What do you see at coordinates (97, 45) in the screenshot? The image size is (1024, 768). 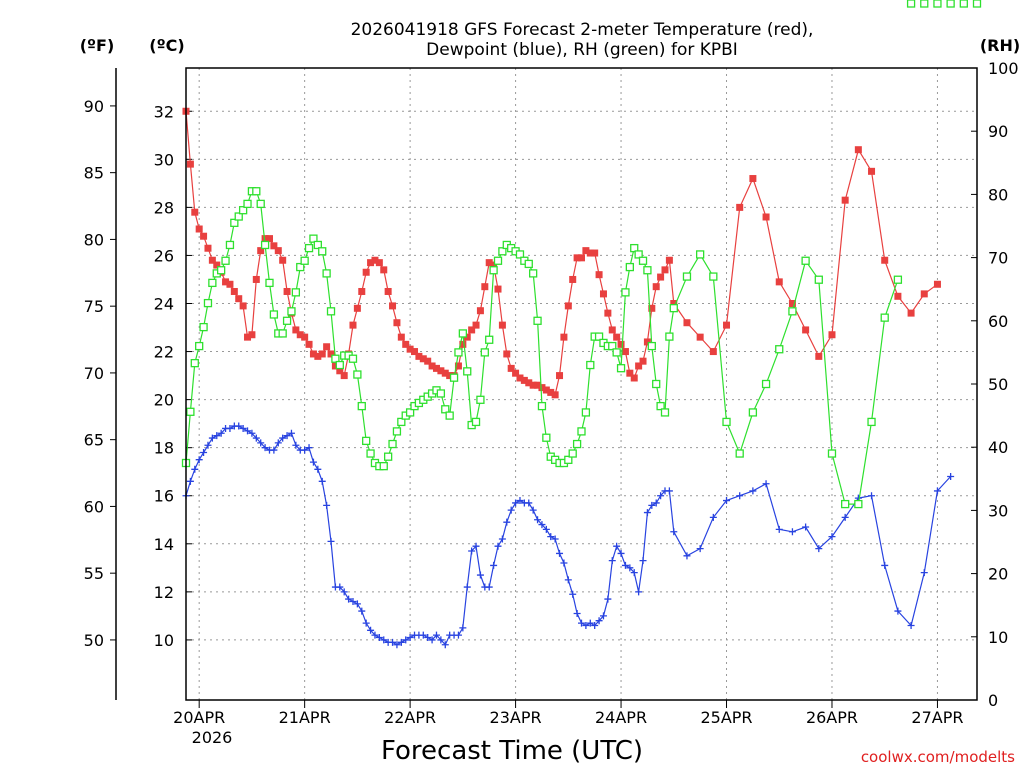 I see `fahrenheit-unit-label: (ºF)` at bounding box center [97, 45].